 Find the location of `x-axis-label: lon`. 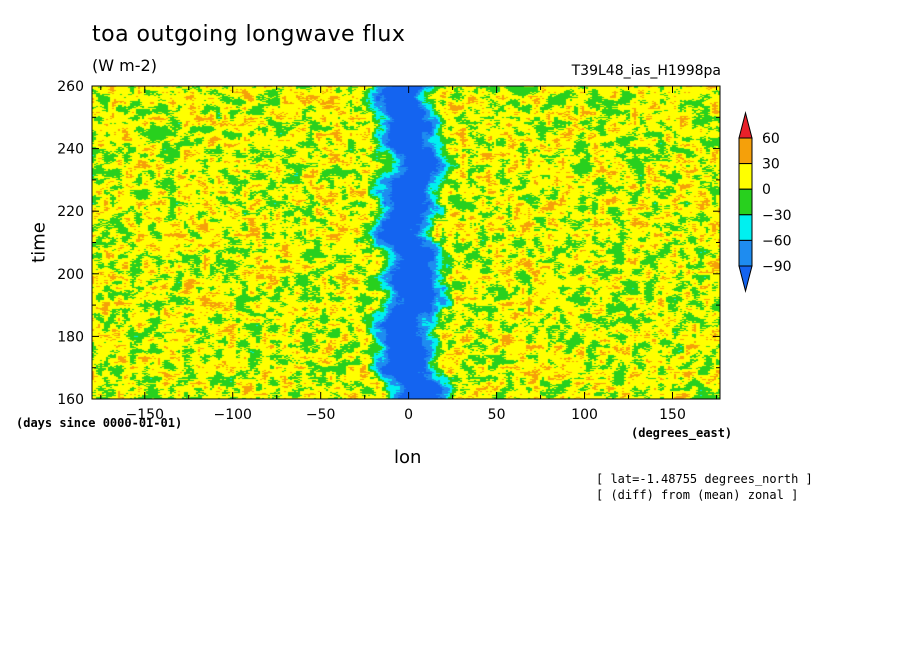

x-axis-label: lon is located at coordinates (408, 457).